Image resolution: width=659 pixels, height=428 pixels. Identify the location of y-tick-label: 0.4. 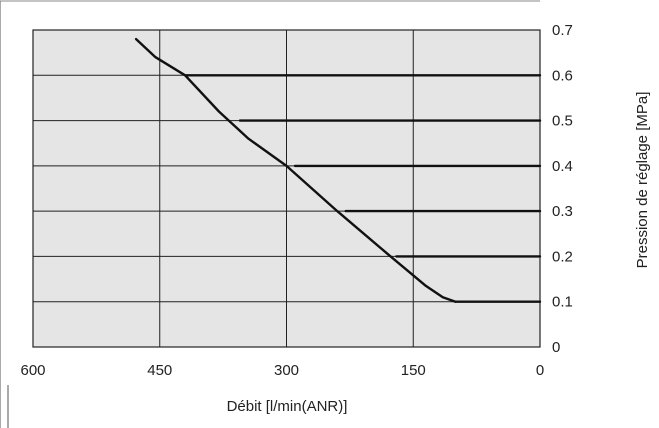
(562, 166).